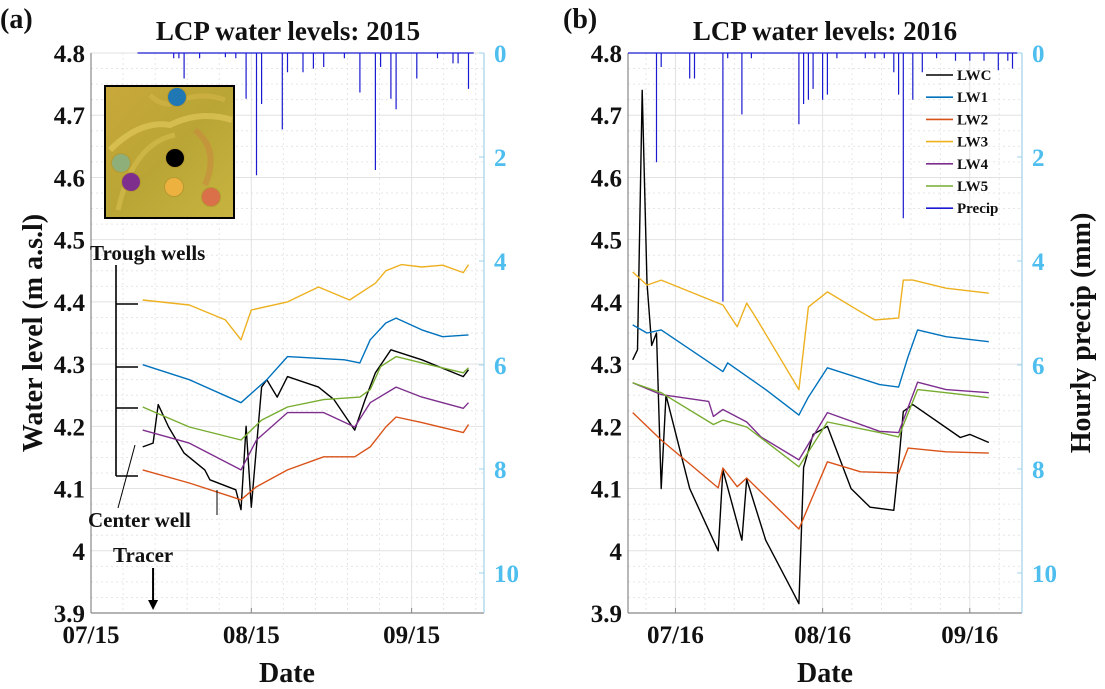 The height and width of the screenshot is (689, 1105). I want to click on well-marker-lw3, so click(174, 187).